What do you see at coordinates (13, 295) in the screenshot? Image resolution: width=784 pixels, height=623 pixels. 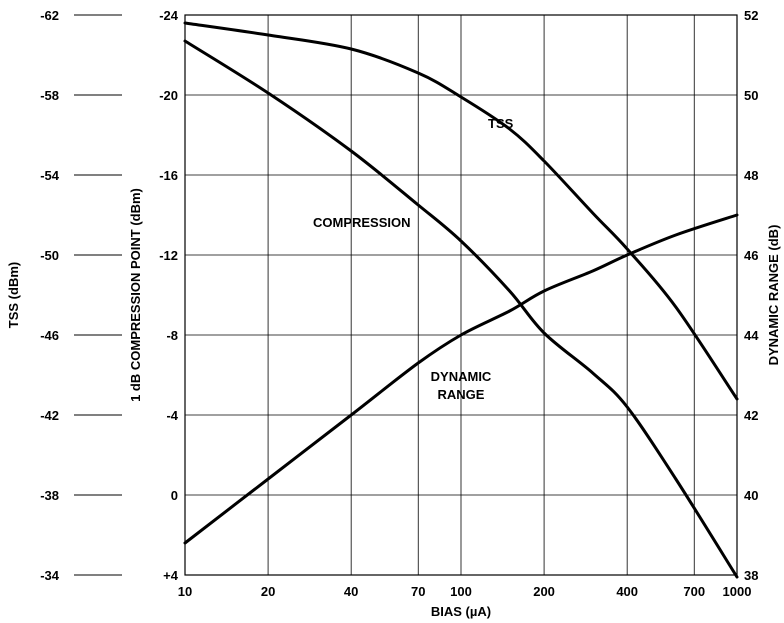 I see `outer-left-axis-title: TSS (dBm)` at bounding box center [13, 295].